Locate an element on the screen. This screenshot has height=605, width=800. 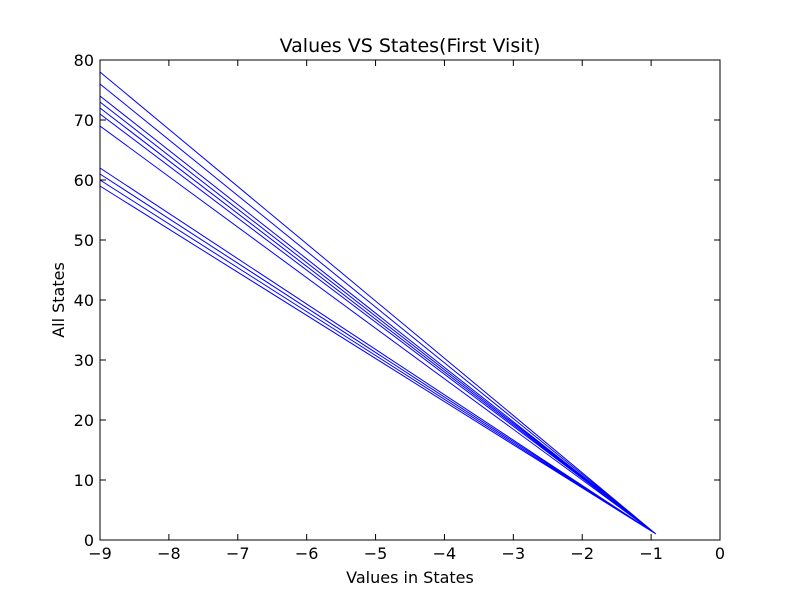
chart-title: Values VS States(First Visit) is located at coordinates (410, 46).